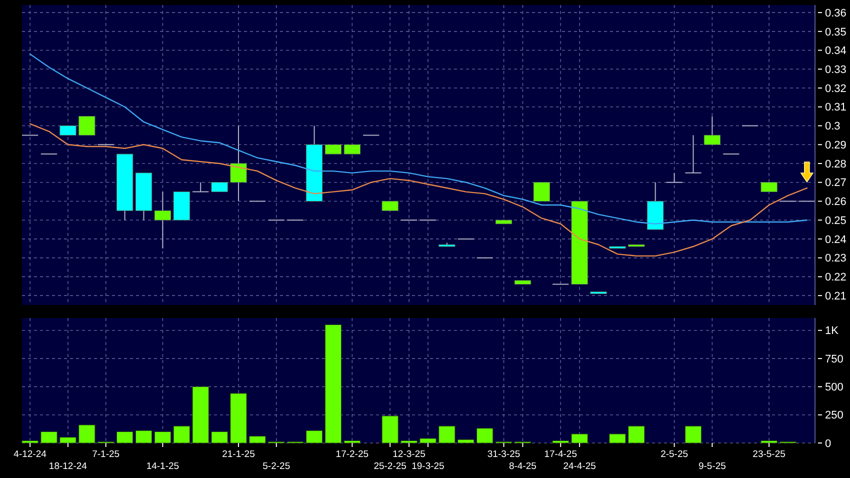 This screenshot has width=850, height=478. Describe the element at coordinates (835, 32) in the screenshot. I see `y-tick-label: 0.35` at that location.